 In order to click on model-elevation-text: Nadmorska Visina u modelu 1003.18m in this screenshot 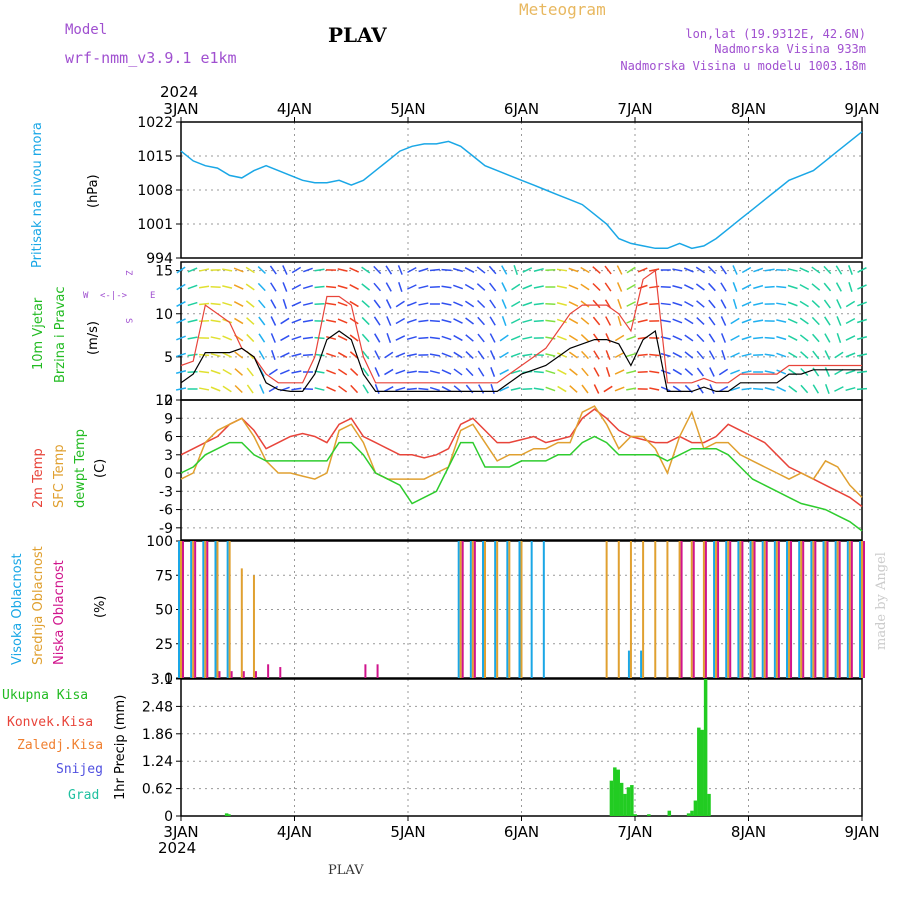, I will do `click(743, 66)`.